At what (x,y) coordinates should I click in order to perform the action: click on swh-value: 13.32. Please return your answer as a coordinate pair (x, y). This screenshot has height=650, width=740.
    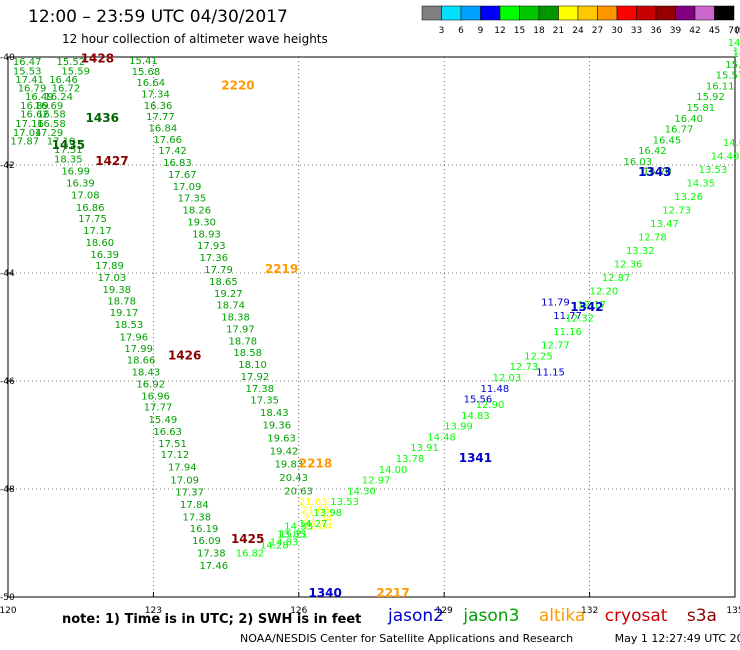
    Looking at the image, I should click on (640, 251).